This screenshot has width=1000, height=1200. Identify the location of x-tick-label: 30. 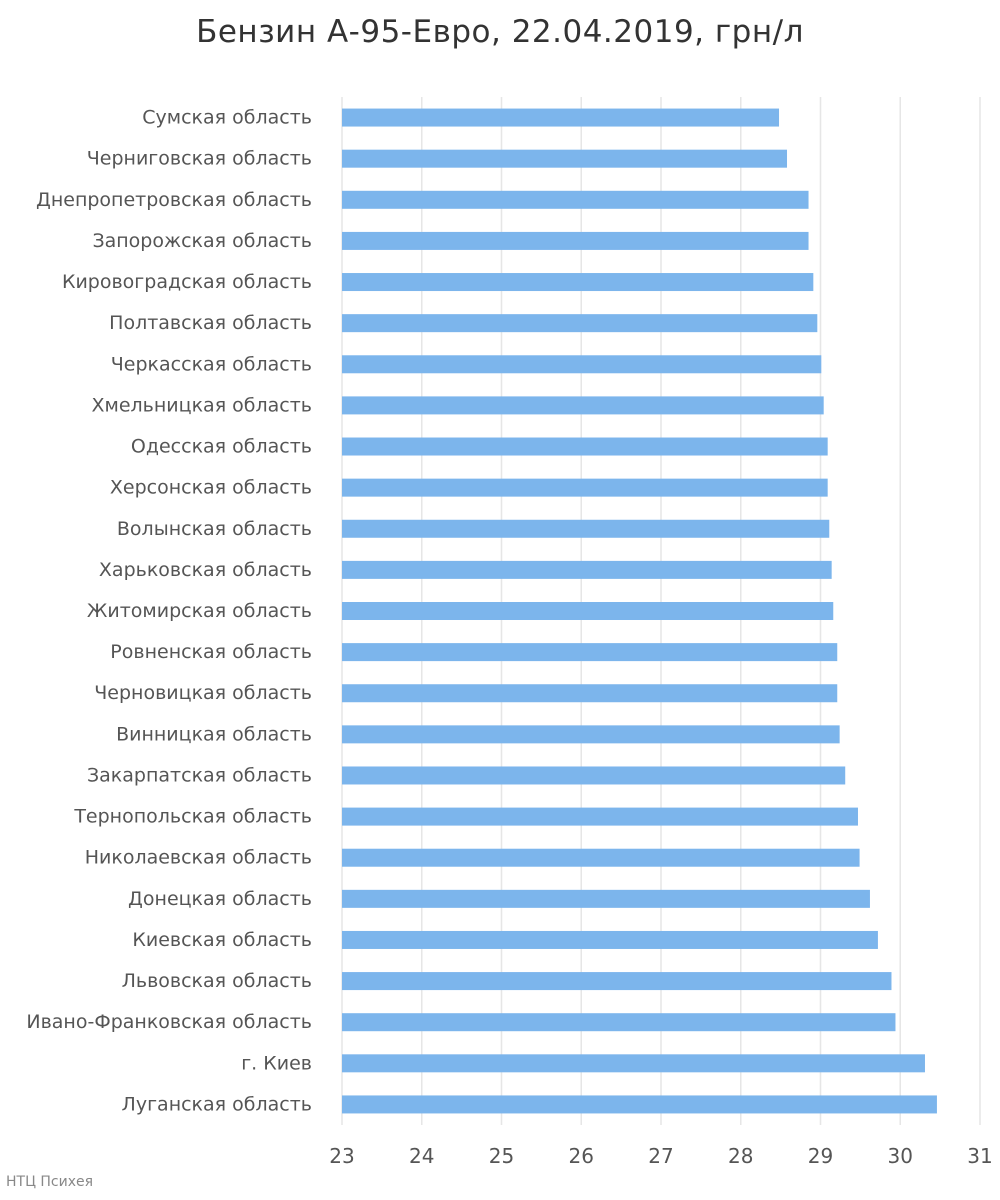
(900, 1156).